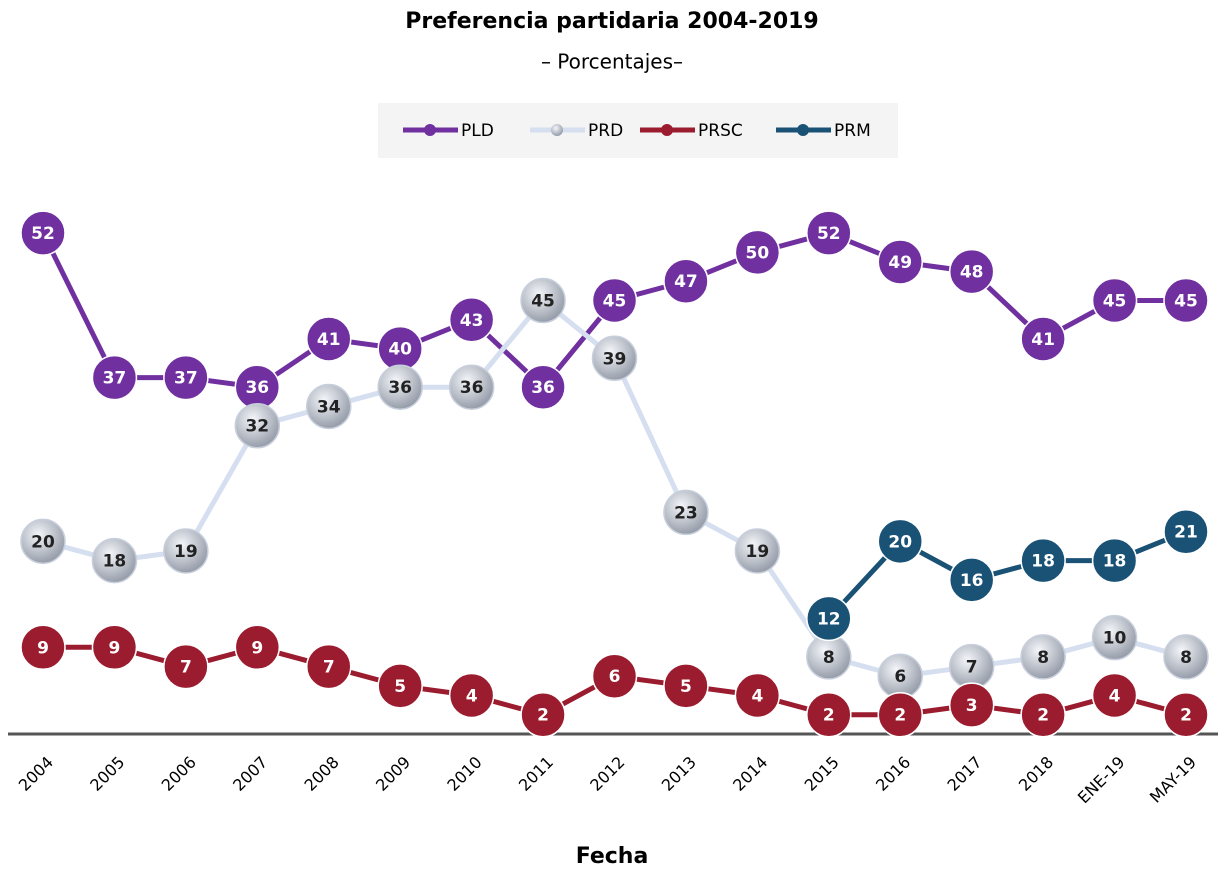 The width and height of the screenshot is (1220, 871). What do you see at coordinates (36, 774) in the screenshot?
I see `x-tick-label: 2004` at bounding box center [36, 774].